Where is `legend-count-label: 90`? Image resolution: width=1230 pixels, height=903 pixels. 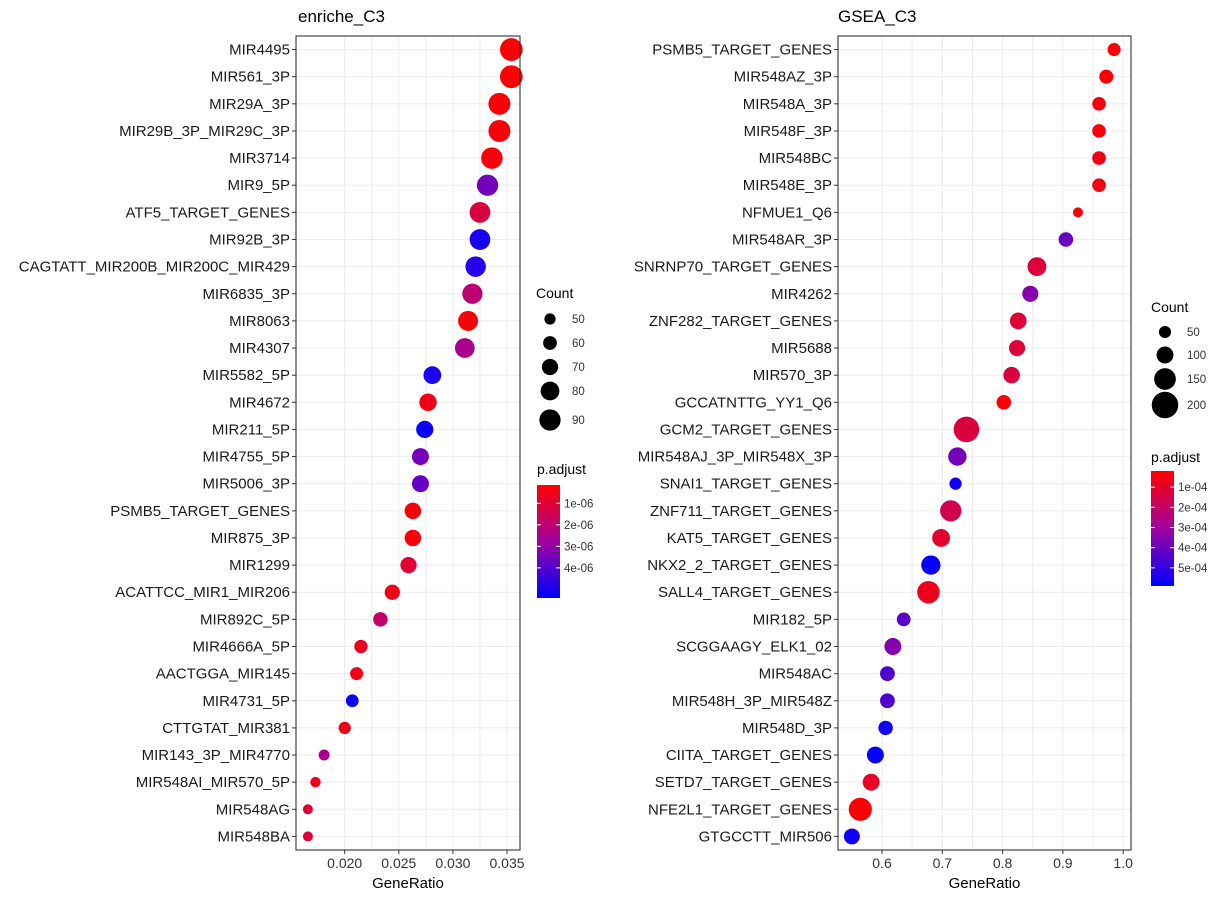 legend-count-label: 90 is located at coordinates (578, 421).